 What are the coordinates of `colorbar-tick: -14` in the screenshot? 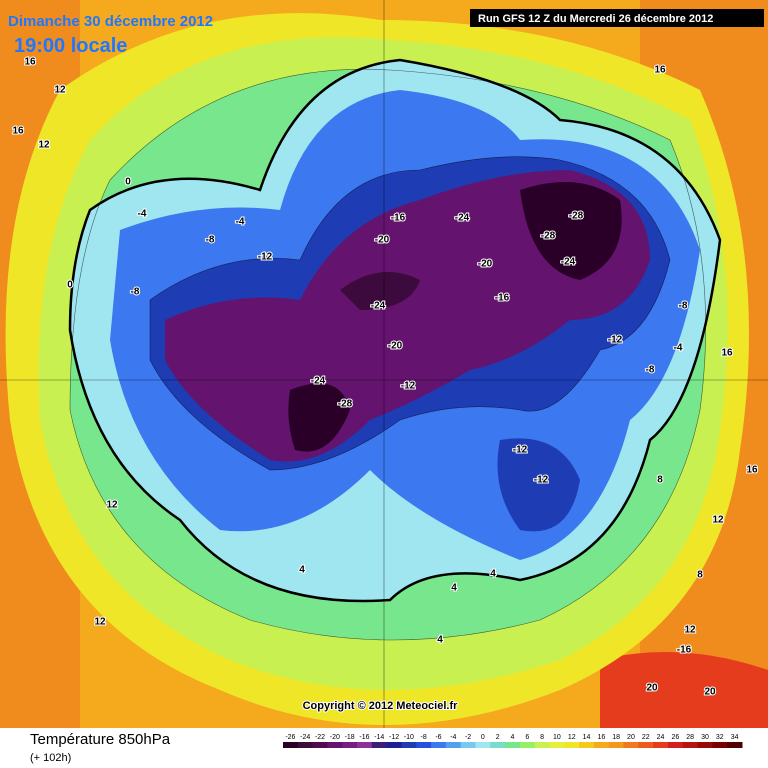 It's located at (379, 737).